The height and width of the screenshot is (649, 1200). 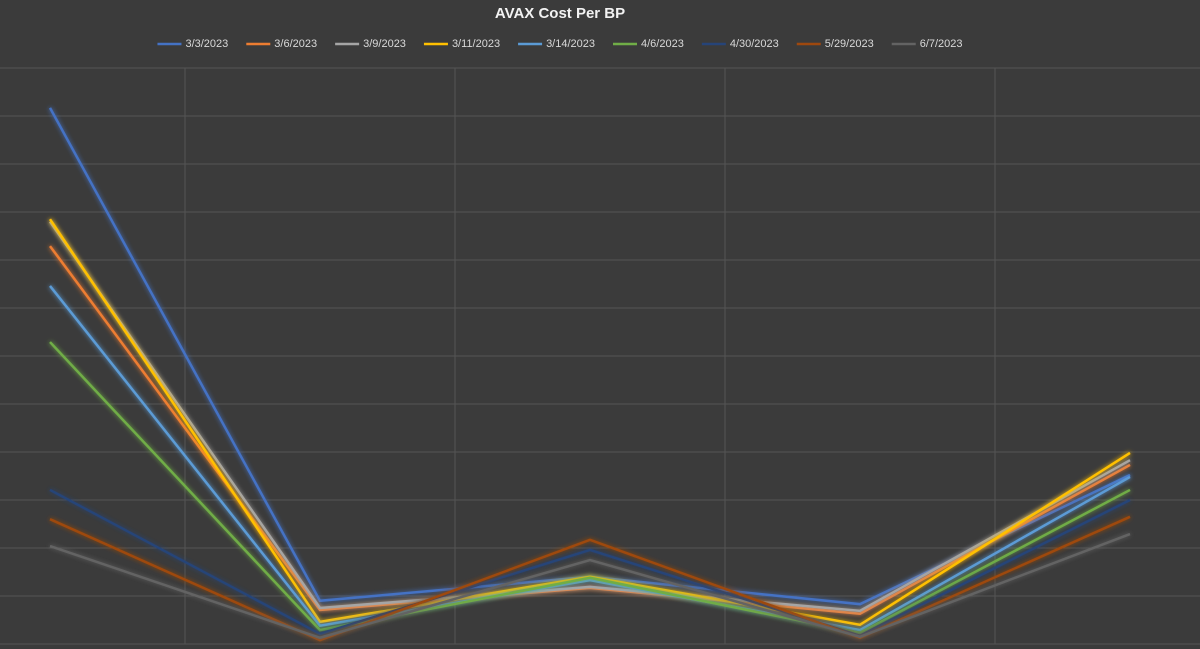 What do you see at coordinates (849, 44) in the screenshot?
I see `legend-label: 5/29/2023` at bounding box center [849, 44].